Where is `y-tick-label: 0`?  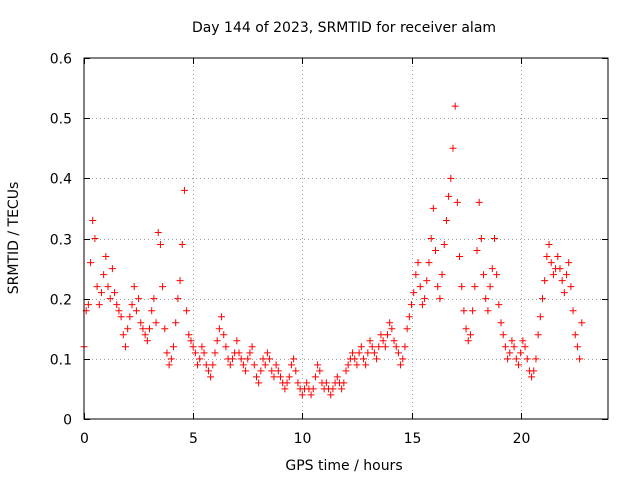
y-tick-label: 0 is located at coordinates (67, 421).